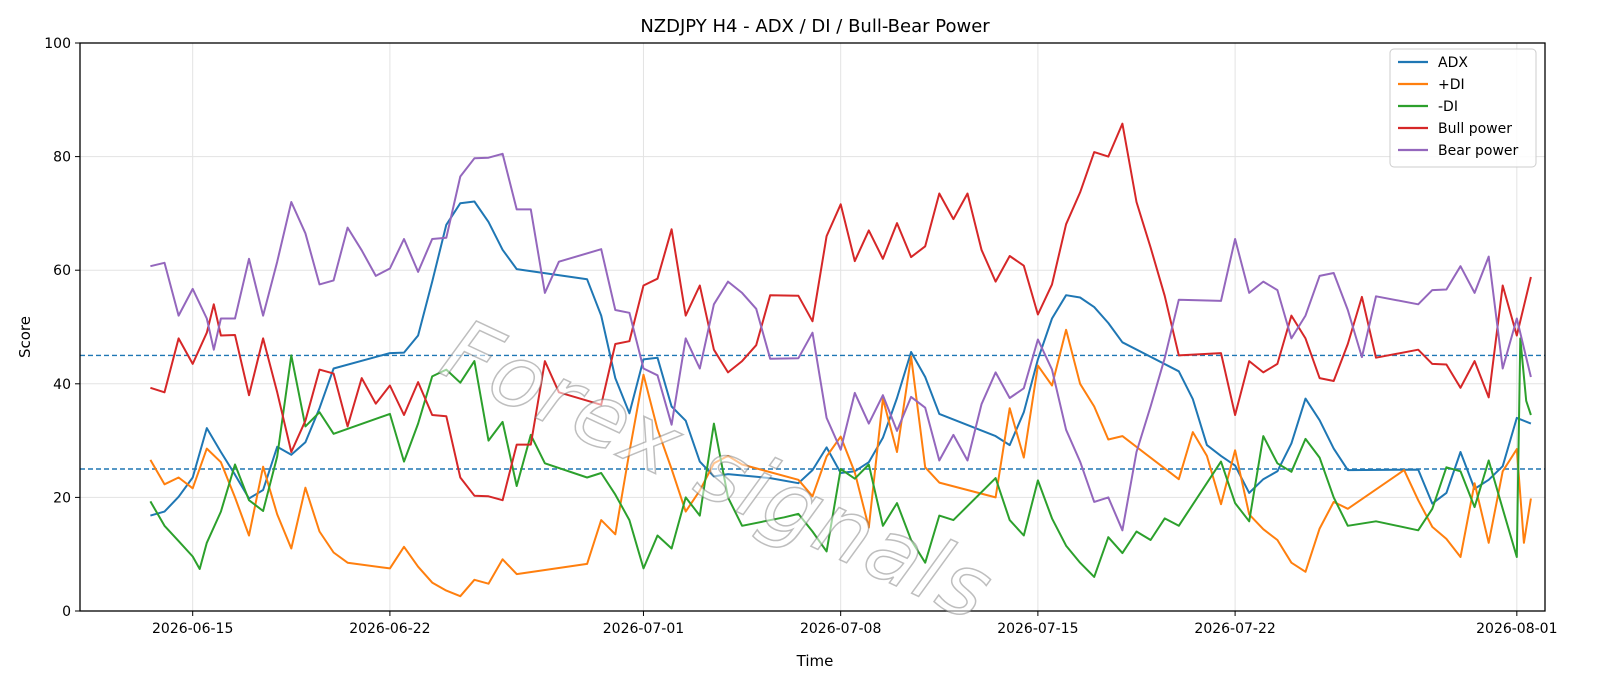  What do you see at coordinates (62, 385) in the screenshot?
I see `y-tick-label: 40` at bounding box center [62, 385].